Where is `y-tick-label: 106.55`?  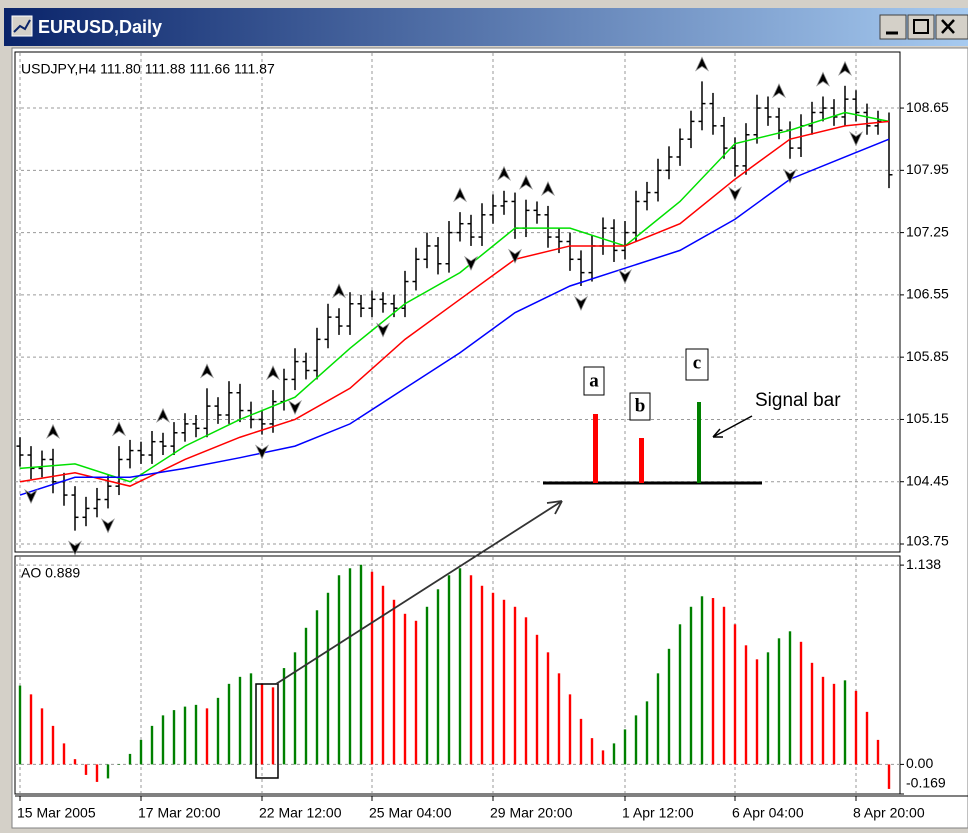
y-tick-label: 106.55 is located at coordinates (927, 294).